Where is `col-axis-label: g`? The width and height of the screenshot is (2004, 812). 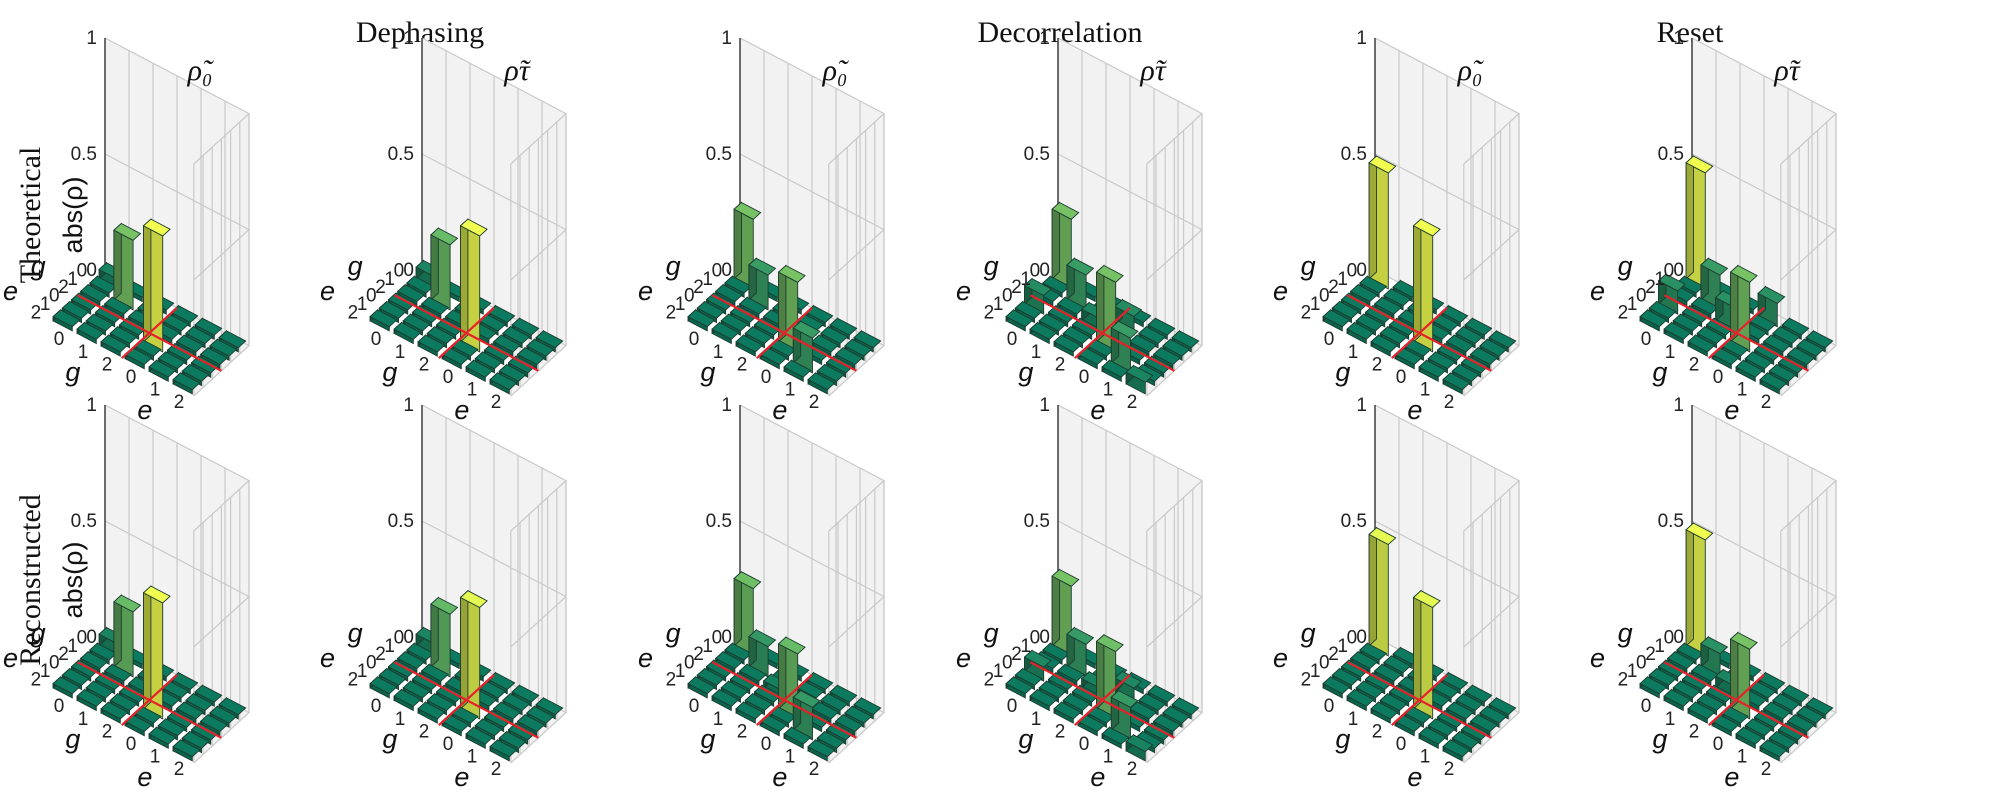
col-axis-label: g is located at coordinates (1342, 739).